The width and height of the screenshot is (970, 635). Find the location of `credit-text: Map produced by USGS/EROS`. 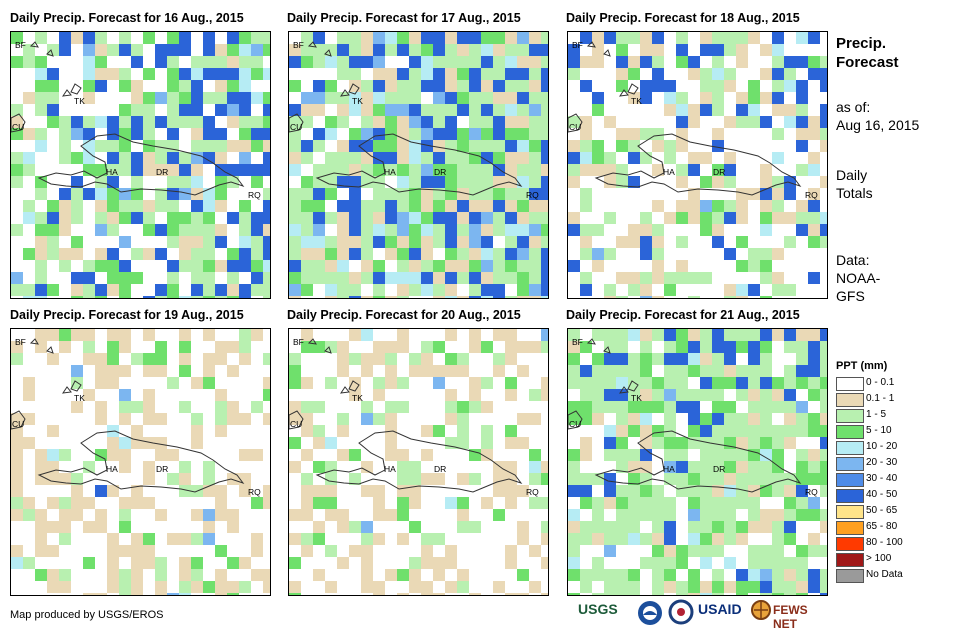

credit-text: Map produced by USGS/EROS is located at coordinates (87, 615).